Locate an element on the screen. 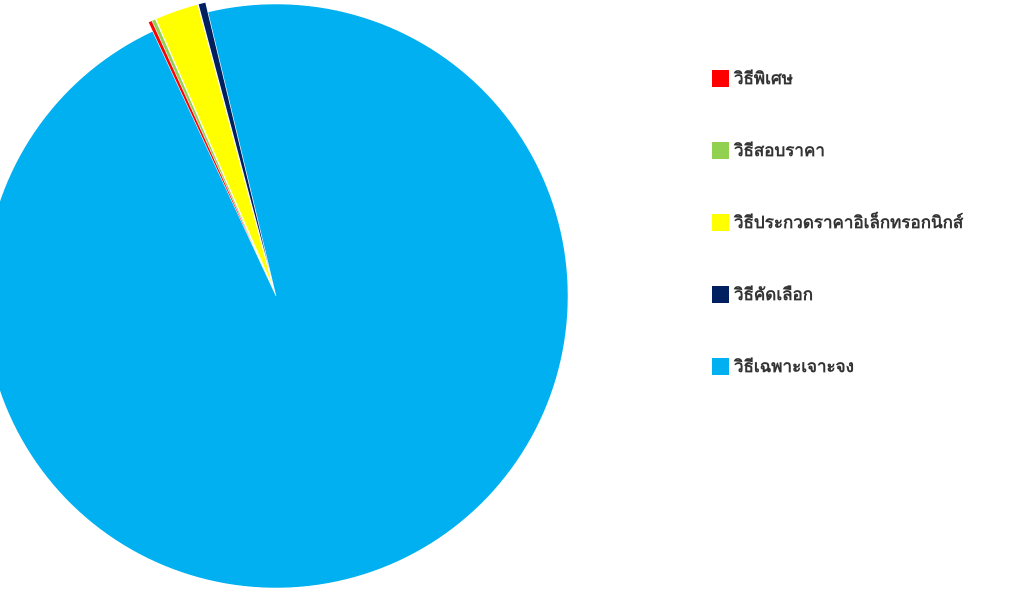  legend-label: วิธีสอบราคา is located at coordinates (779, 150).